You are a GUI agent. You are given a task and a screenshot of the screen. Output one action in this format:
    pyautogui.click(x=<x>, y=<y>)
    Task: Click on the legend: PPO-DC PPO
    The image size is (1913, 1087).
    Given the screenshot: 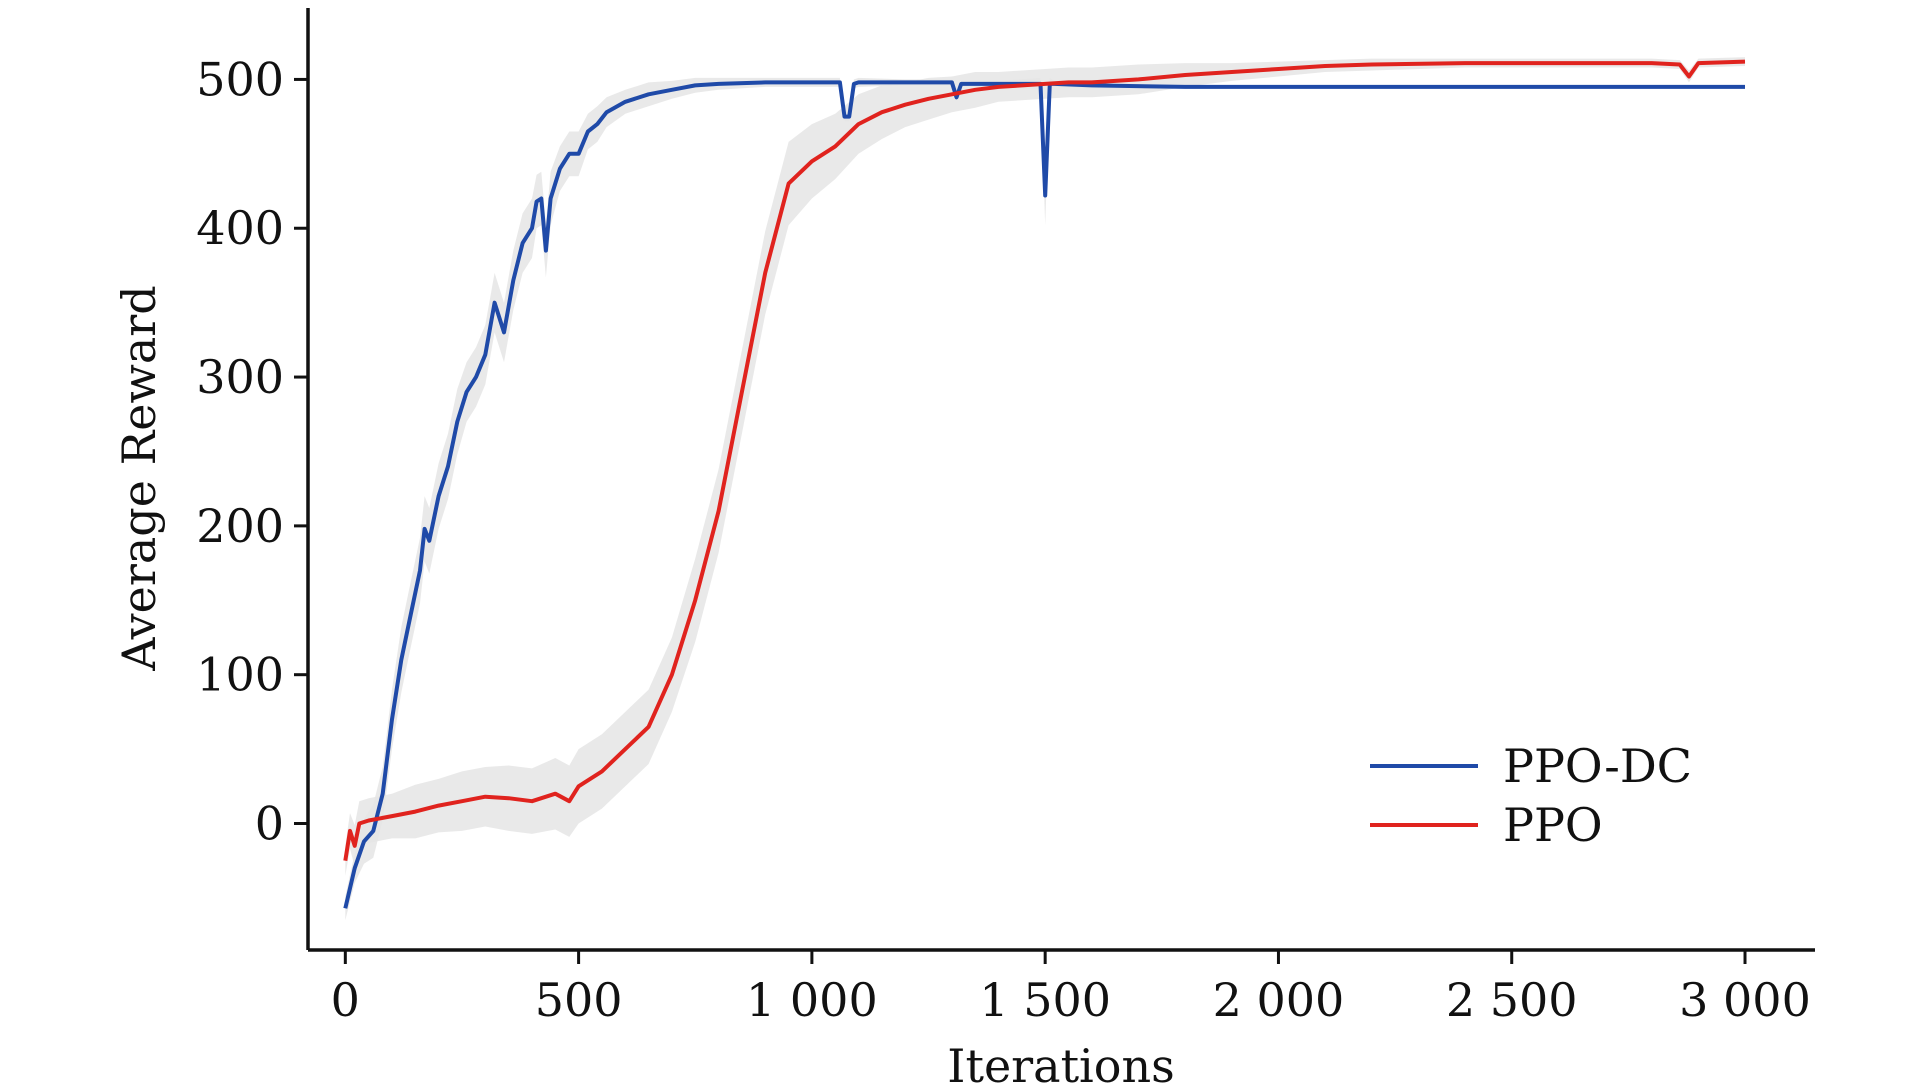 What is the action you would take?
    pyautogui.click(x=1531, y=795)
    